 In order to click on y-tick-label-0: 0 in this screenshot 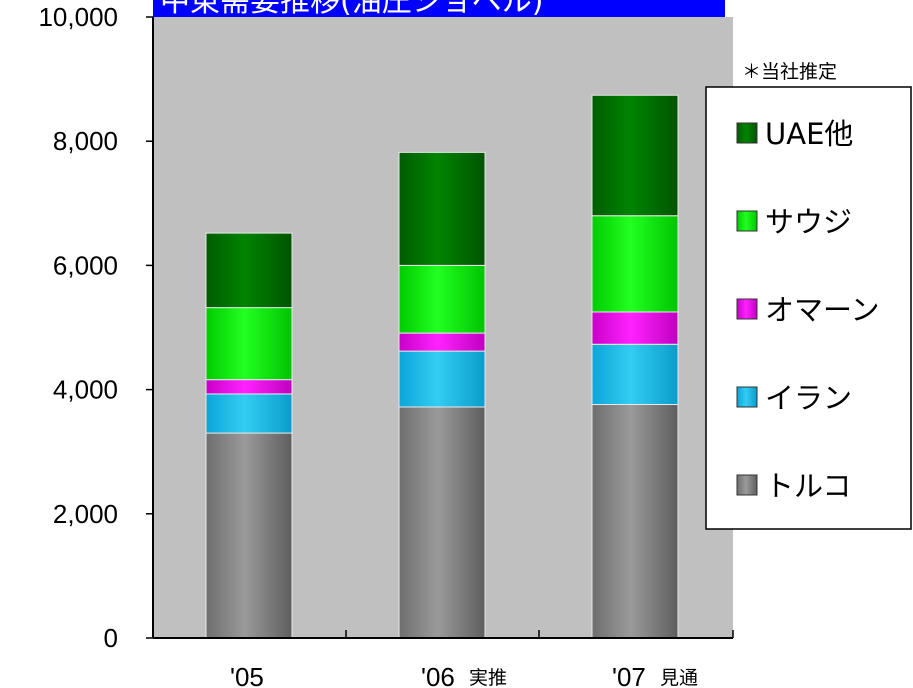, I will do `click(111, 638)`.